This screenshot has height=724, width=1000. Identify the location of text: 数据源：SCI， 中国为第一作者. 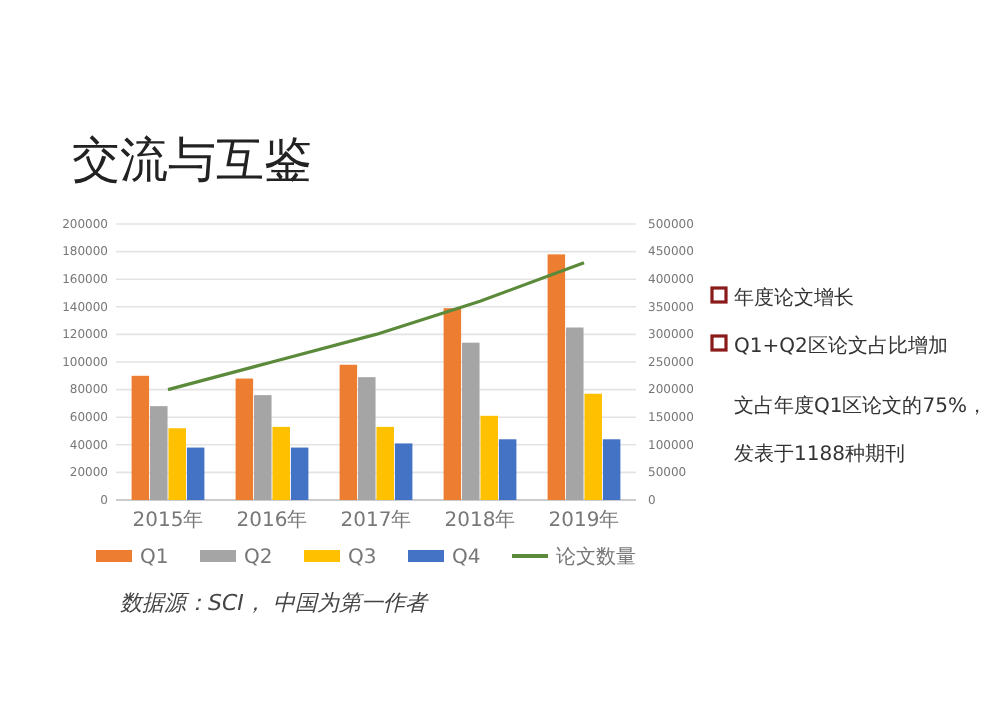
(274, 603).